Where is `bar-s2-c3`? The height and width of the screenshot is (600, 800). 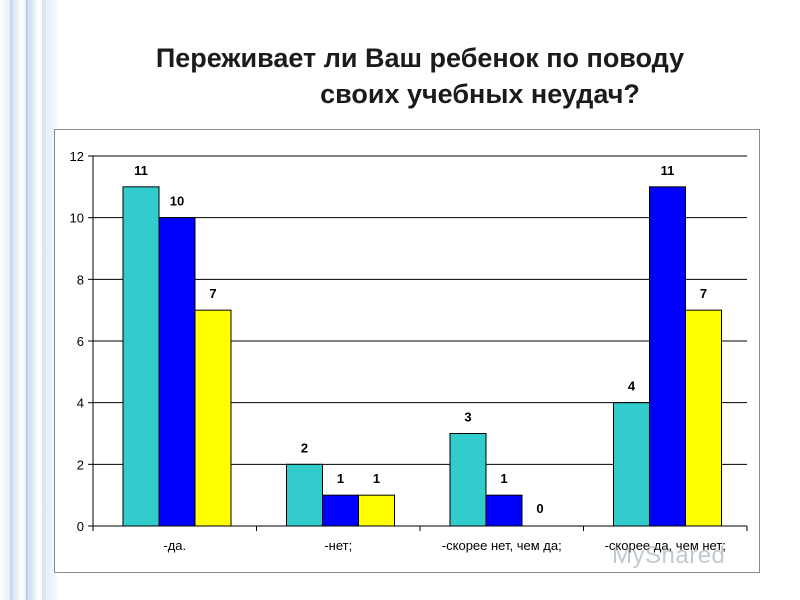
bar-s2-c3 is located at coordinates (504, 510).